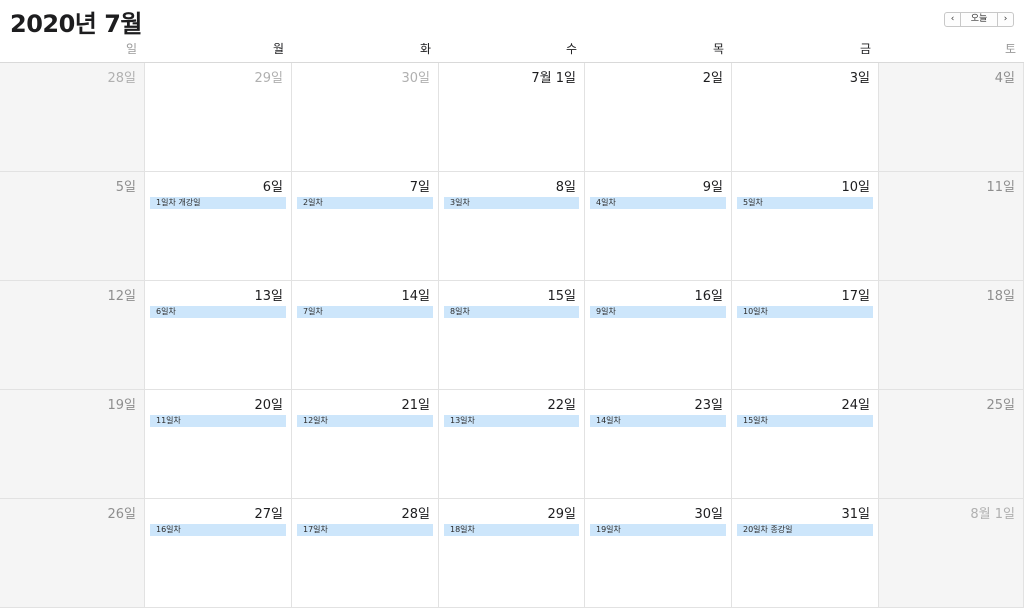 This screenshot has height=608, width=1024. I want to click on day-cell: 6일 1일차 개강일, so click(218, 226).